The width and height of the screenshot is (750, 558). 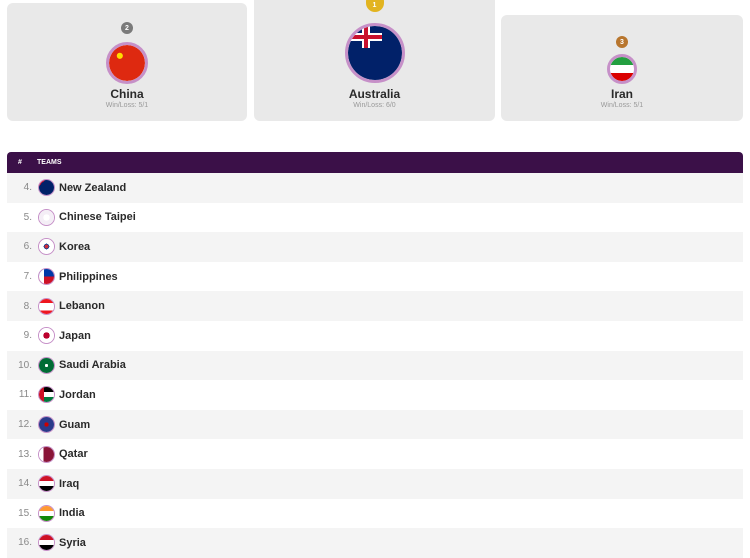 What do you see at coordinates (27, 188) in the screenshot?
I see `rank: 4.` at bounding box center [27, 188].